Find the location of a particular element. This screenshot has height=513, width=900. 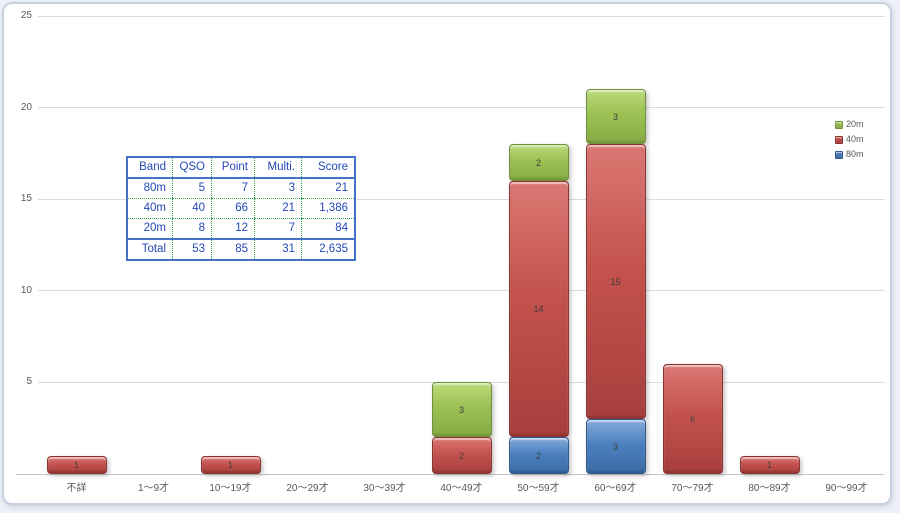

table-row-40m: 40m 40 66 21 1,386 is located at coordinates (241, 208).